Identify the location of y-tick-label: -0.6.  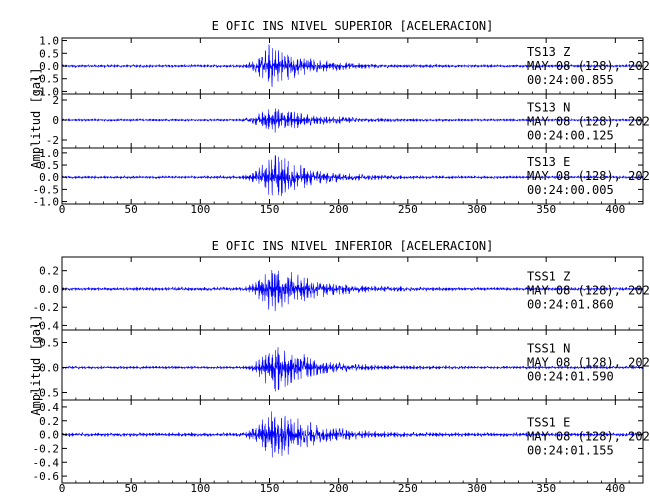
(46, 476).